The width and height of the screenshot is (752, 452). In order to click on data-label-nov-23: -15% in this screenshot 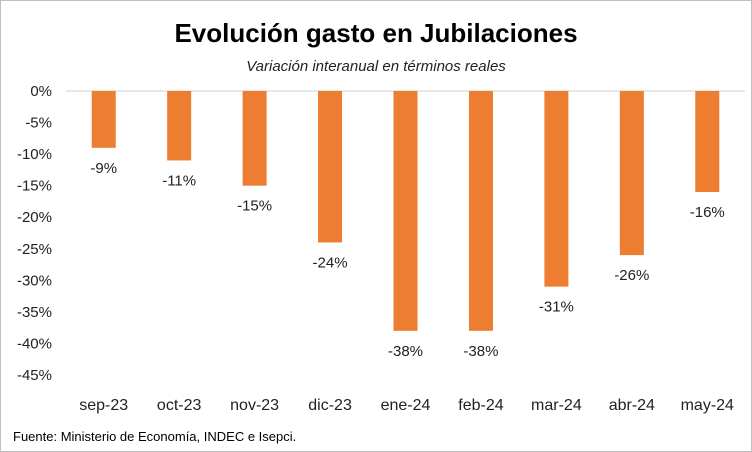, I will do `click(254, 206)`.